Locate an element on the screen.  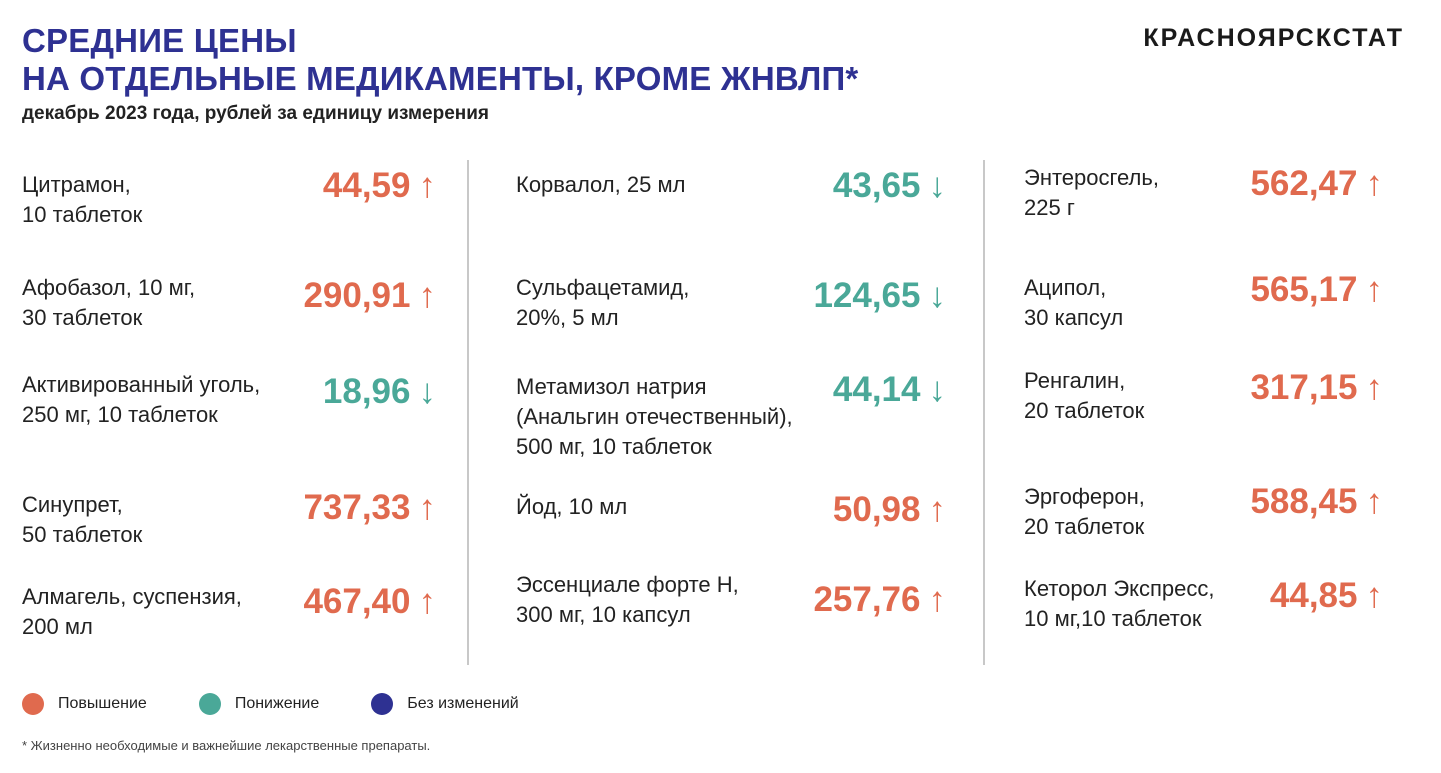
medicine-name-line: Эссенциале форте Н, is located at coordinates (627, 584).